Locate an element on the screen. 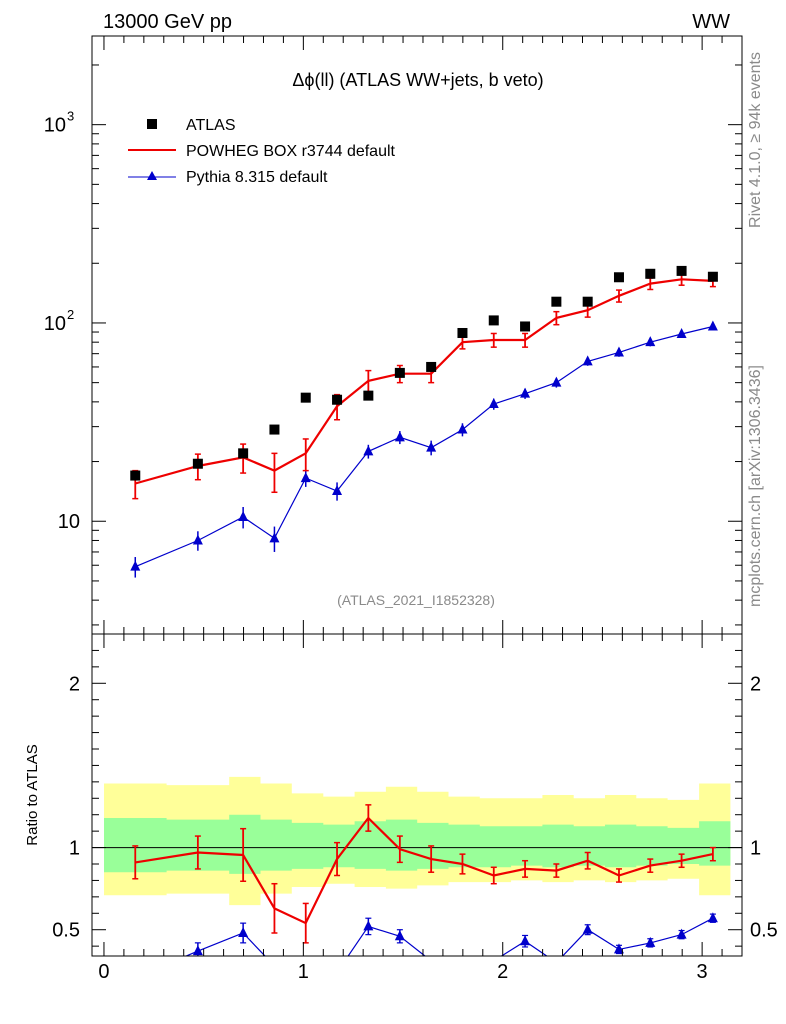  x-tick-label: 0 is located at coordinates (103, 972).